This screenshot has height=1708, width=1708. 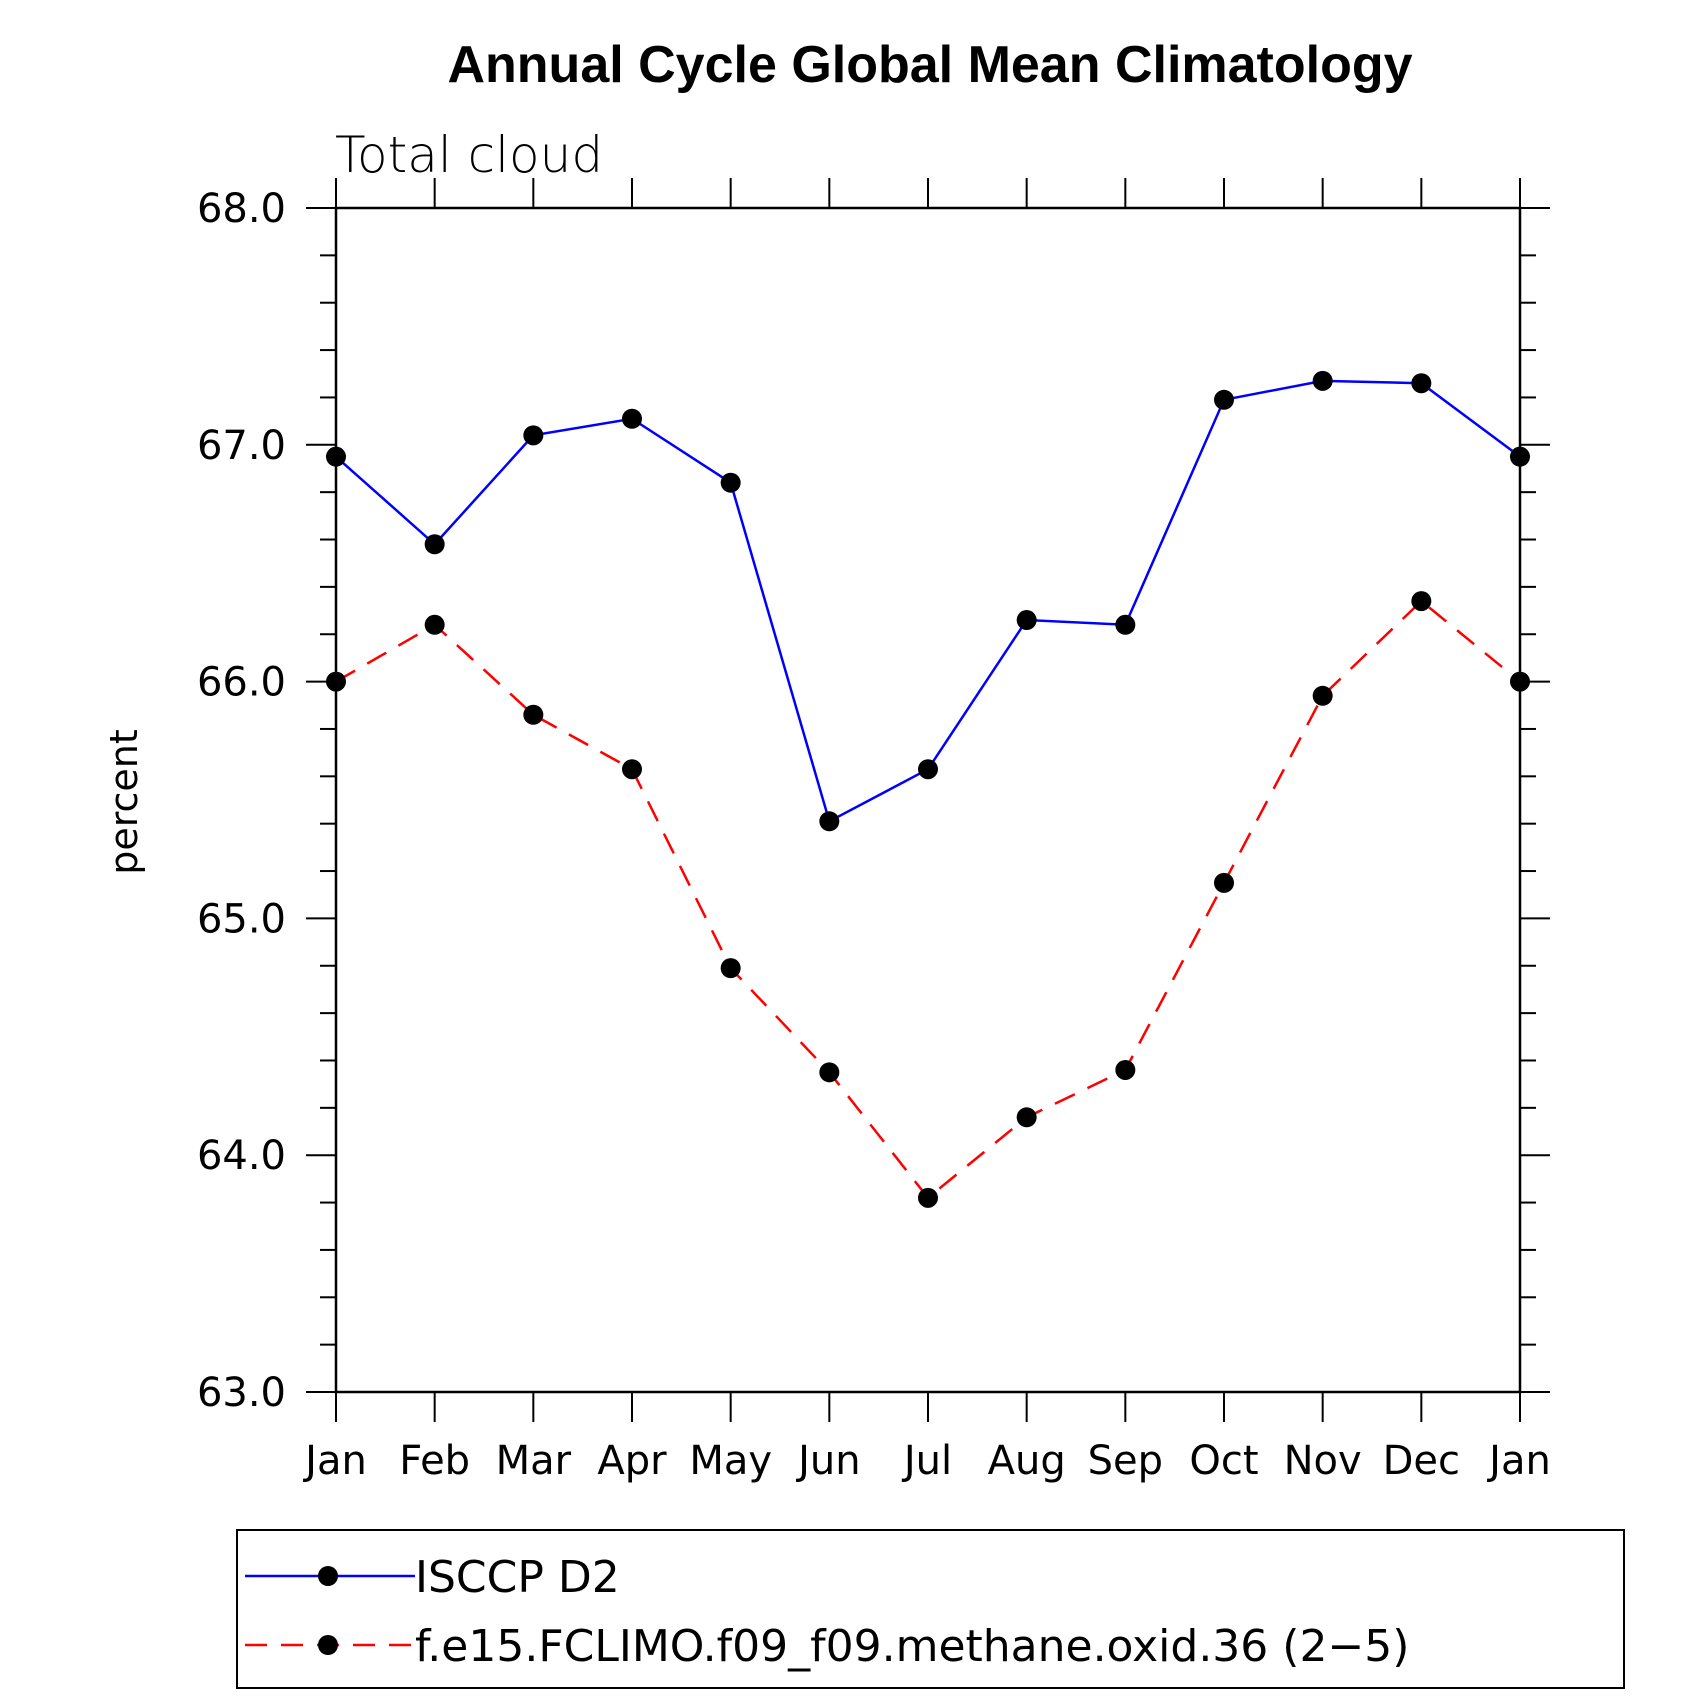 What do you see at coordinates (469, 155) in the screenshot?
I see `chart-subtitle: Total cloud` at bounding box center [469, 155].